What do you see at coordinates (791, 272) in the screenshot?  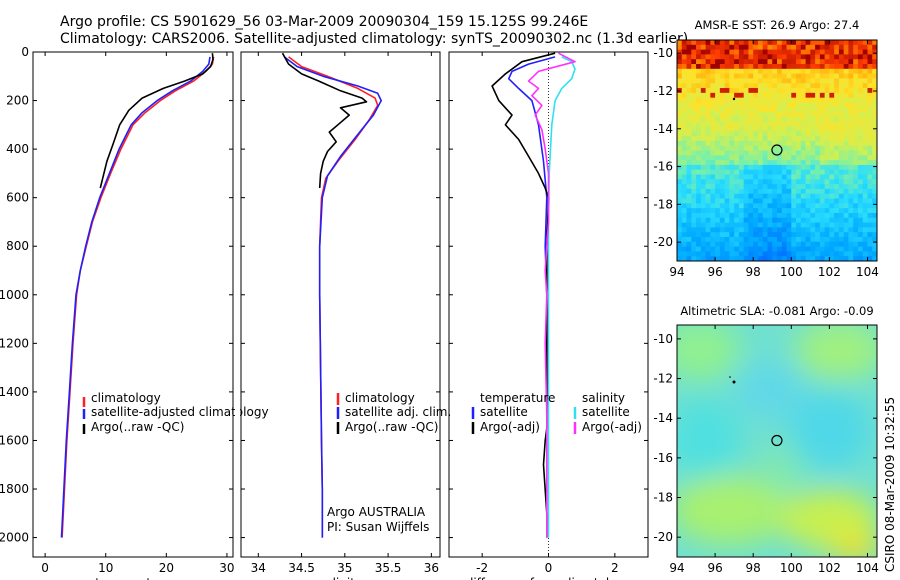 I see `sst_map-xtick-label: 100` at bounding box center [791, 272].